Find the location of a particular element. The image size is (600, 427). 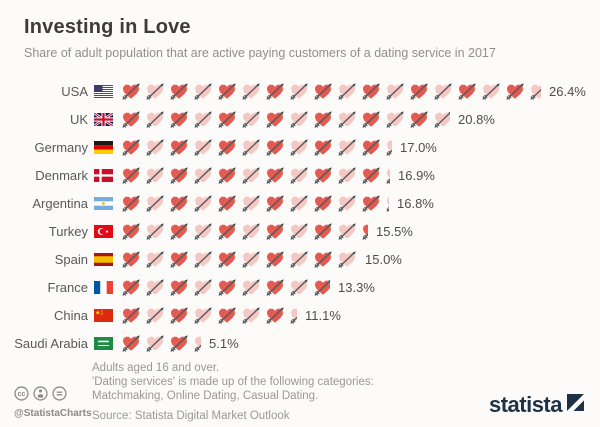

chart-row: UK 20.8% is located at coordinates (300, 119).